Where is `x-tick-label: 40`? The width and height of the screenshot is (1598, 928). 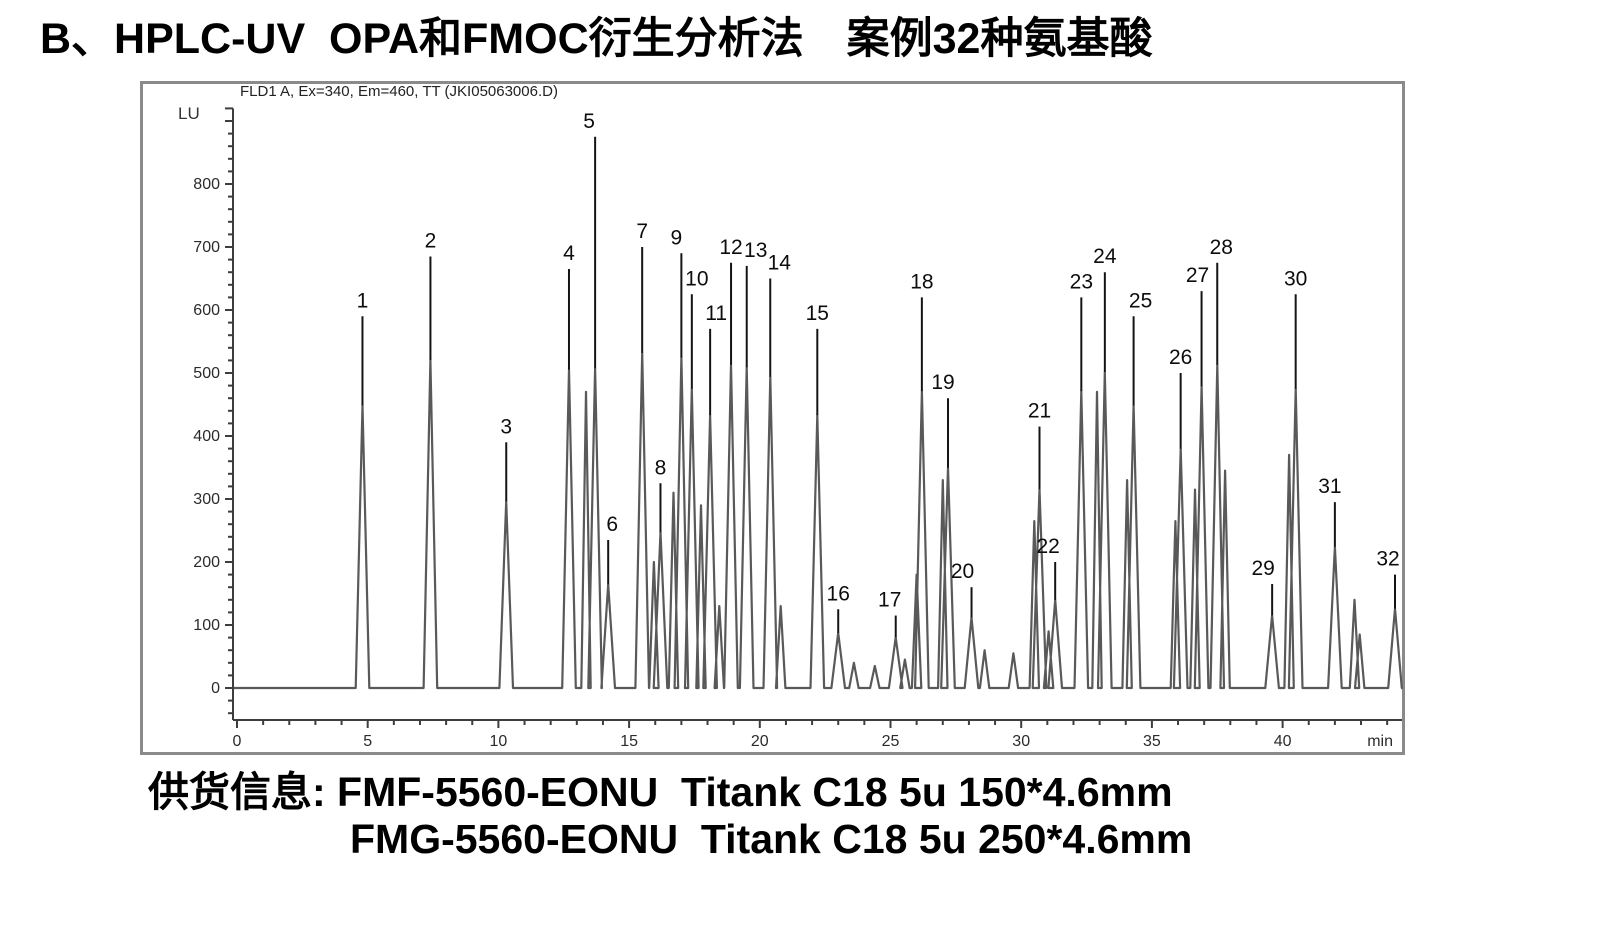
x-tick-label: 40 is located at coordinates (1283, 741).